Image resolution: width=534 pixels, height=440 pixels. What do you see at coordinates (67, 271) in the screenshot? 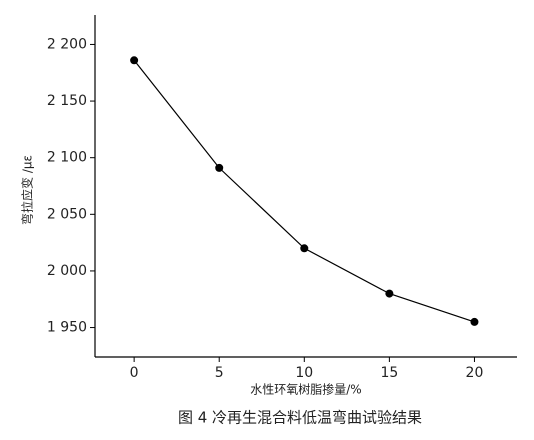
I see `y-tick-label: 2 000` at bounding box center [67, 271].